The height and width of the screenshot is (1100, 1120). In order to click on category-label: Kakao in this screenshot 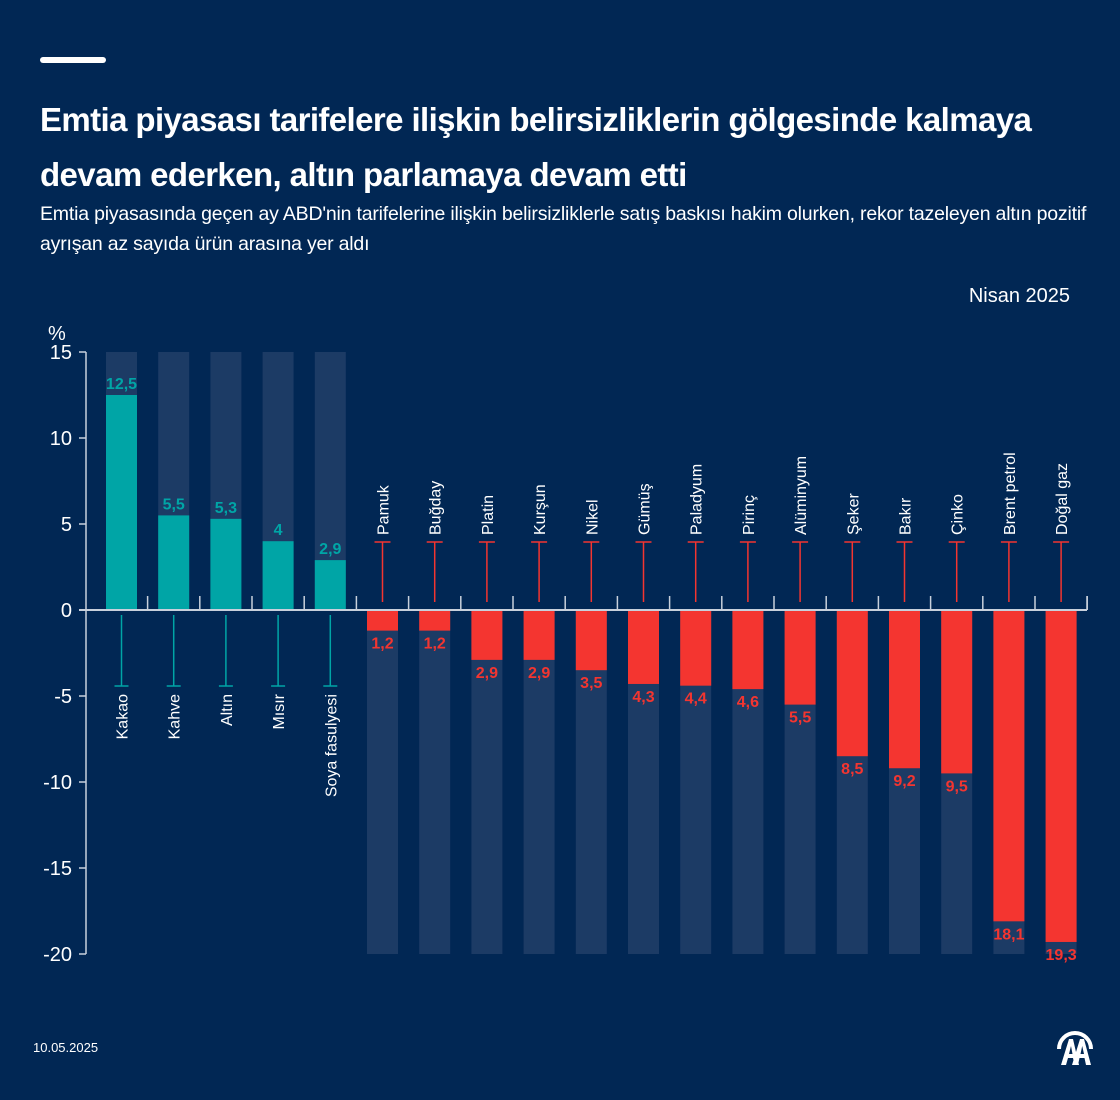, I will do `click(123, 716)`.